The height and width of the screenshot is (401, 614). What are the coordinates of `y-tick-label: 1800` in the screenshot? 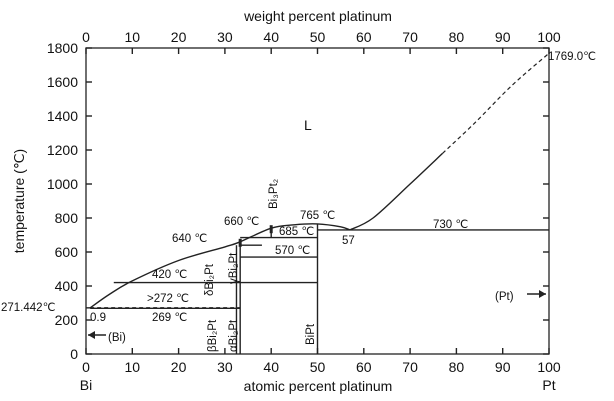 It's located at (62, 48).